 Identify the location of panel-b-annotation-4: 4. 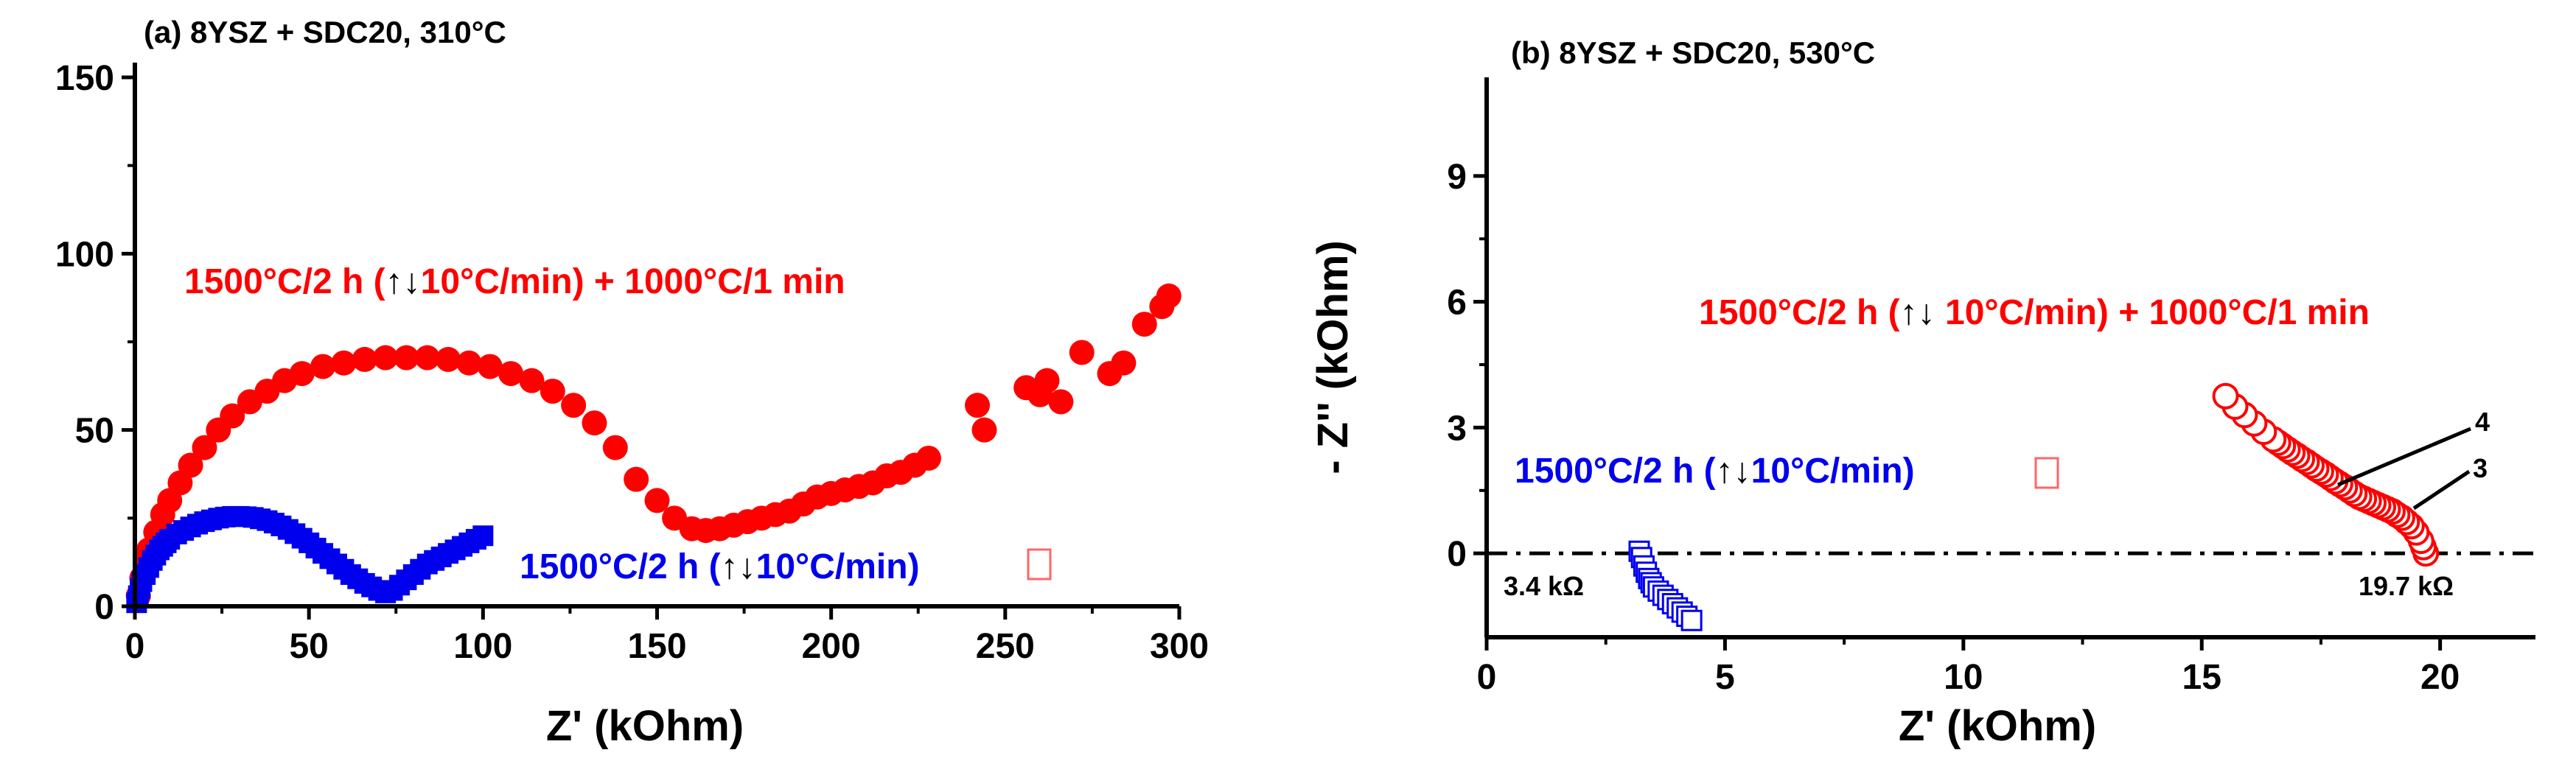
(2482, 422).